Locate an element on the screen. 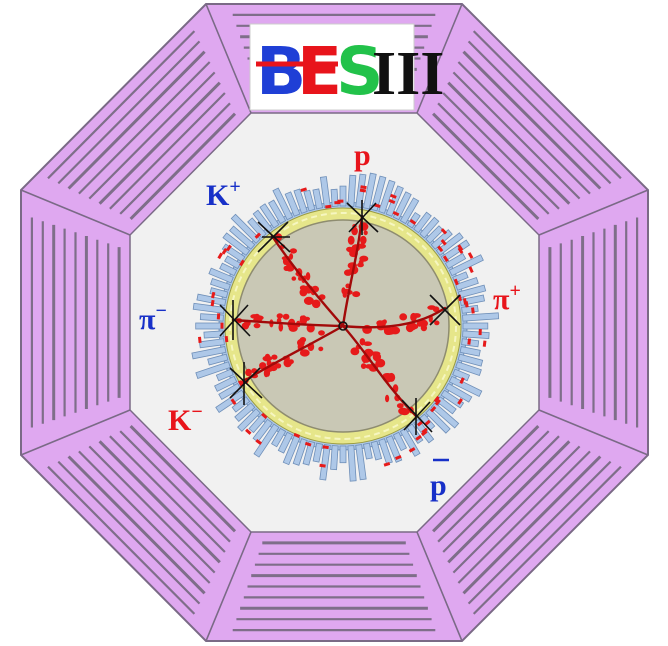 The image size is (668, 646). label-p: p is located at coordinates (362, 155).